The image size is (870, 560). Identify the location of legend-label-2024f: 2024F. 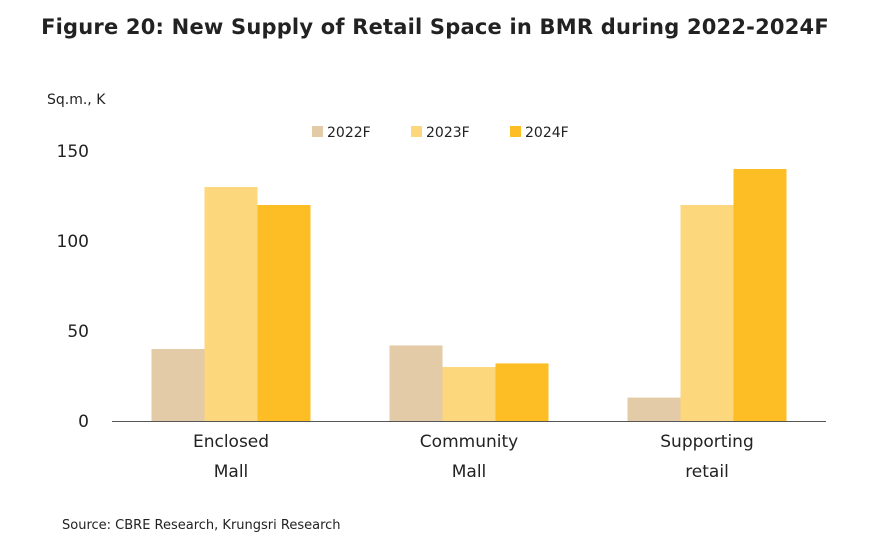
(547, 133).